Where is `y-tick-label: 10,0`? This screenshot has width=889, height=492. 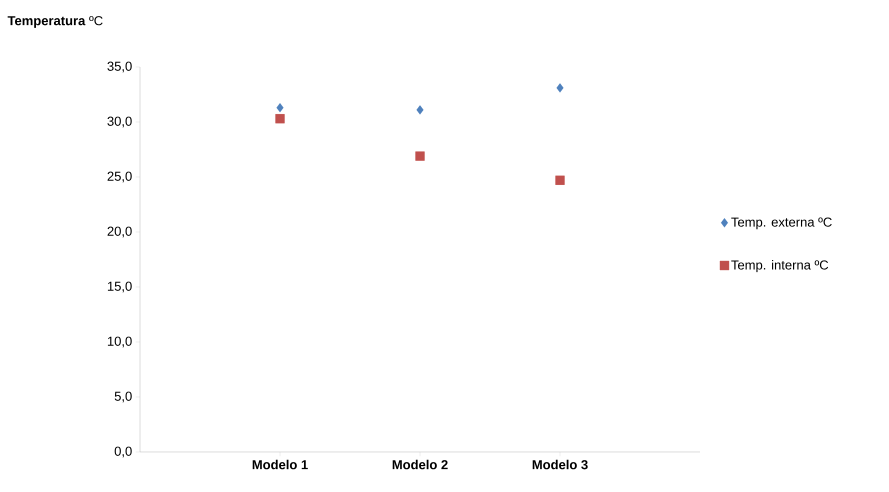
y-tick-label: 10,0 is located at coordinates (120, 342).